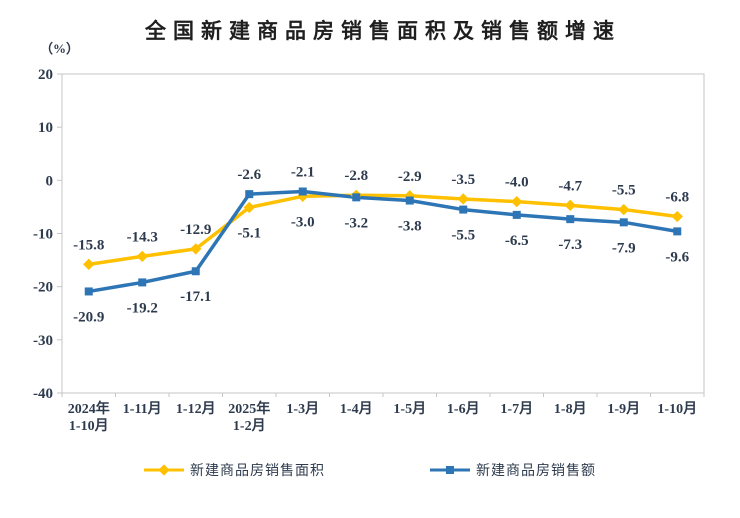  What do you see at coordinates (409, 409) in the screenshot?
I see `x-category-label: 1-5月` at bounding box center [409, 409].